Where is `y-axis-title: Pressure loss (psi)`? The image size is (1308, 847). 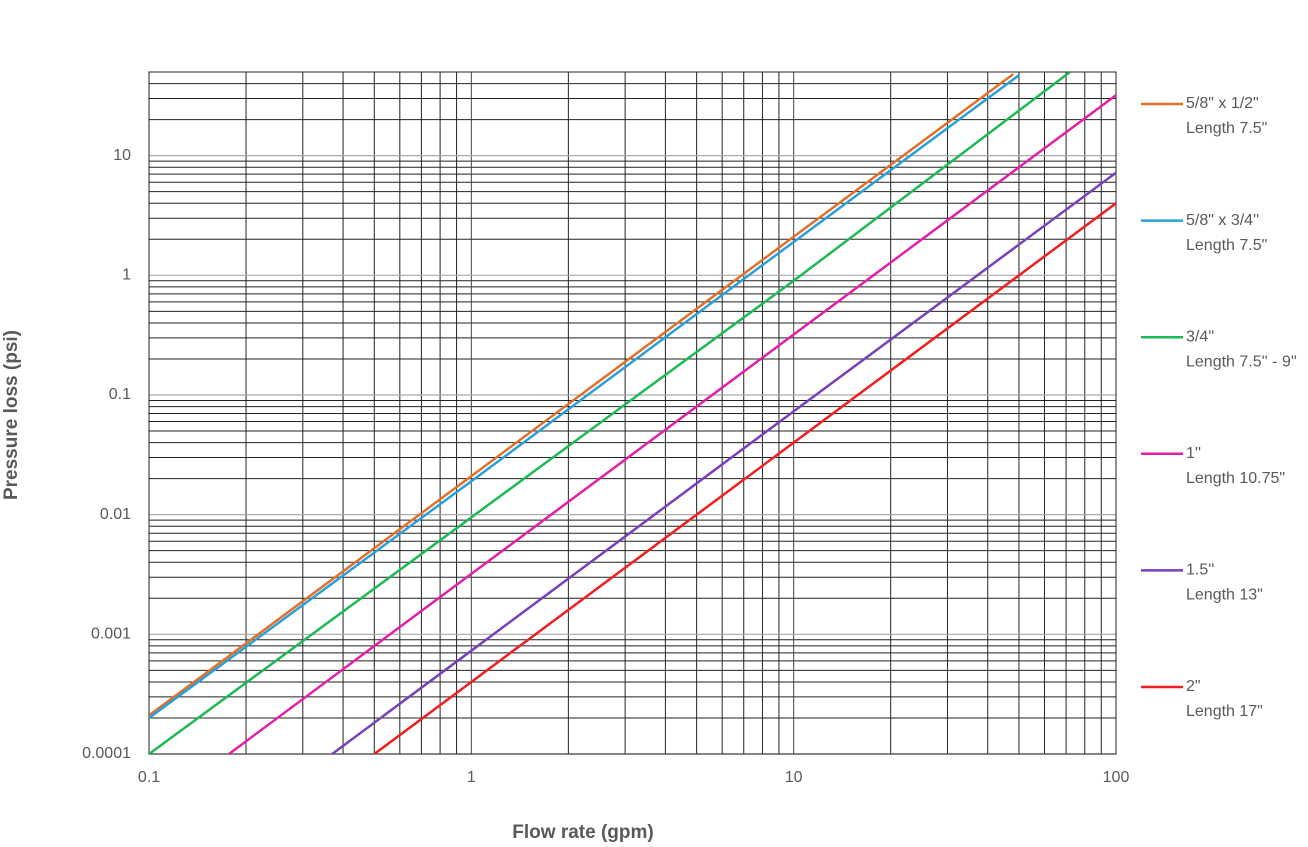 y-axis-title: Pressure loss (psi) is located at coordinates (11, 415).